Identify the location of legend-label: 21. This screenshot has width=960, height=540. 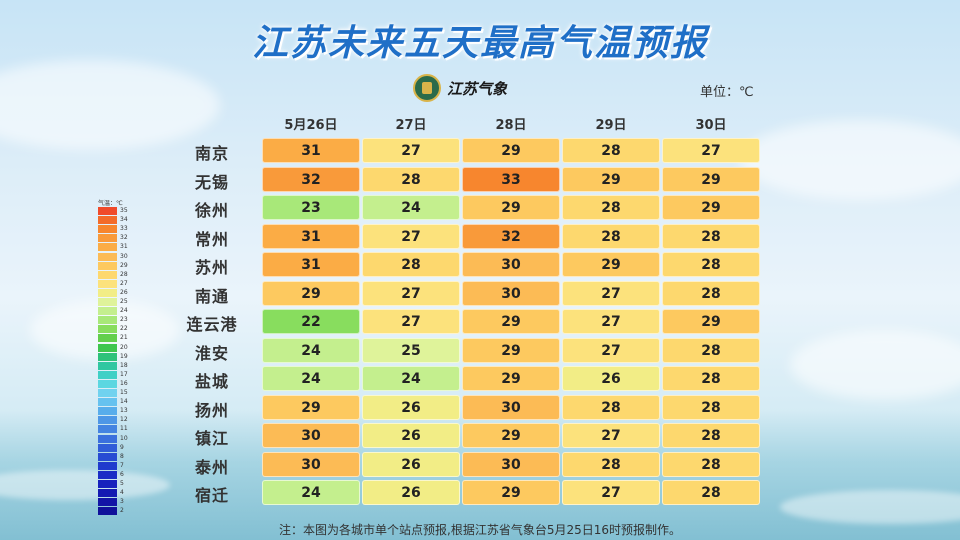
(124, 338).